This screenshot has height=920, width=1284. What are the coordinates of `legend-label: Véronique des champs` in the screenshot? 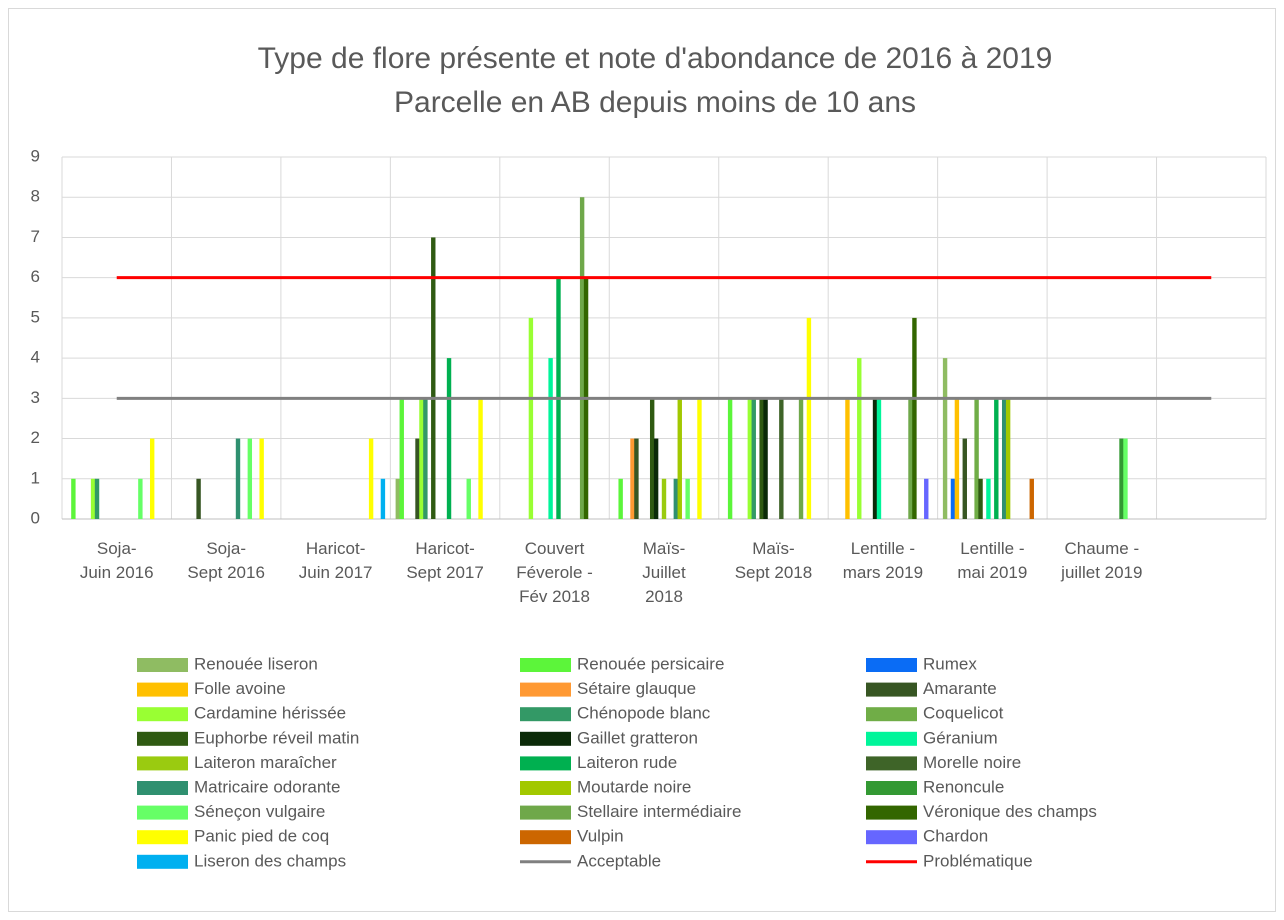 It's located at (1010, 811).